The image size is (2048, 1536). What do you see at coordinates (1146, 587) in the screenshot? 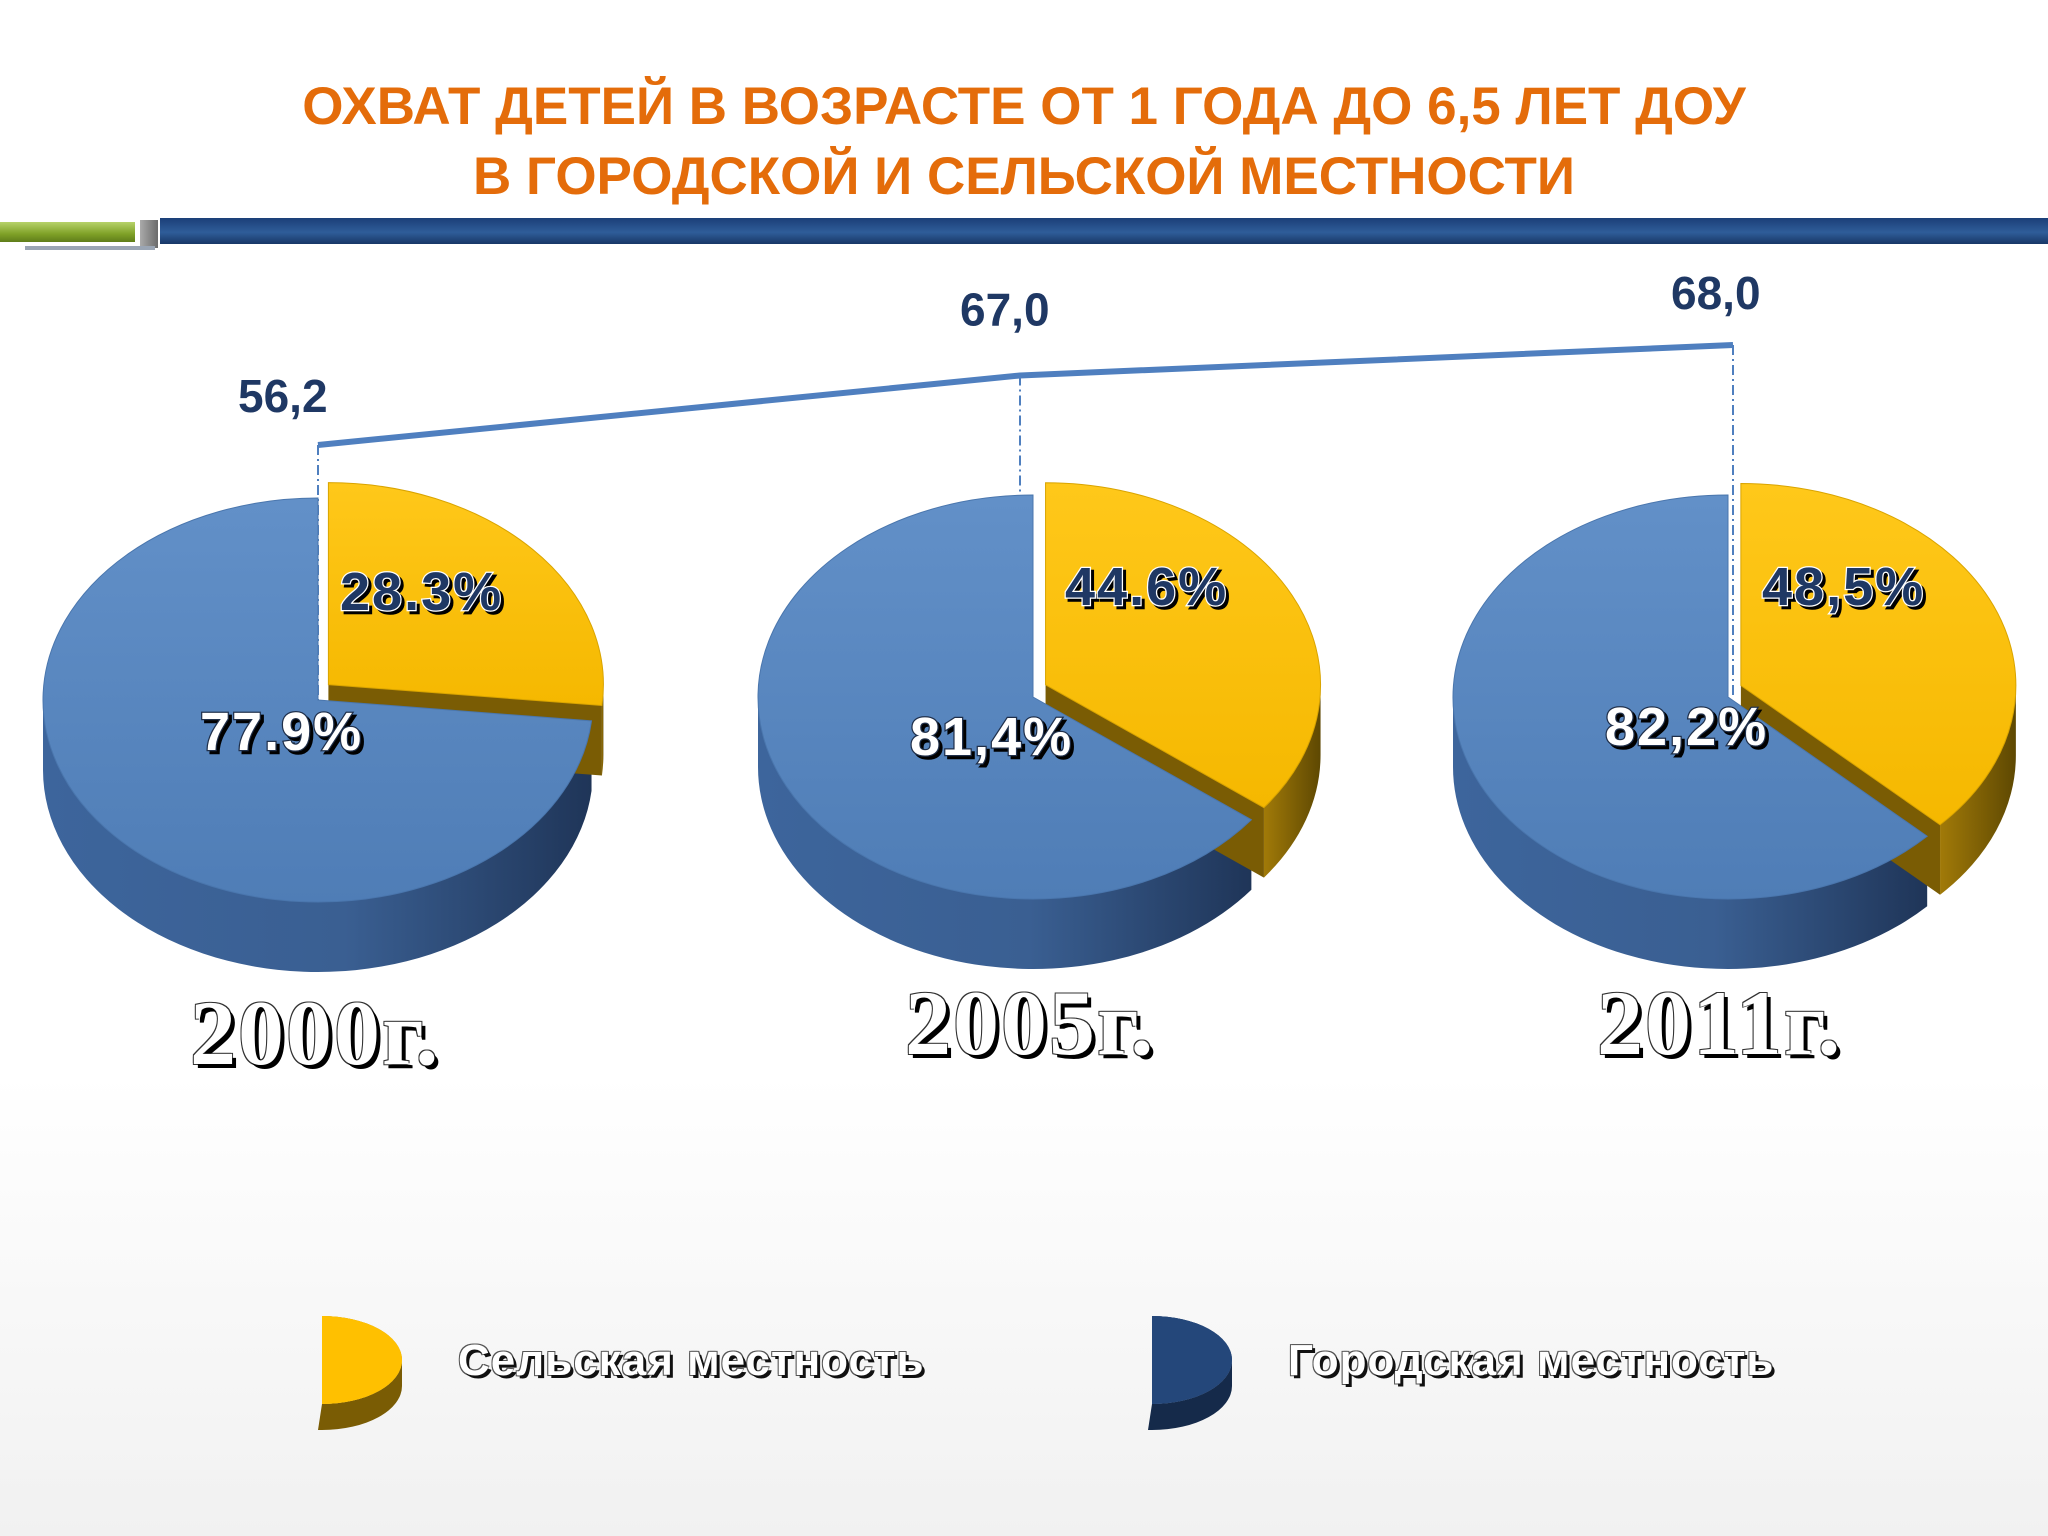
I see `pie-label-rural: 44.6%` at bounding box center [1146, 587].